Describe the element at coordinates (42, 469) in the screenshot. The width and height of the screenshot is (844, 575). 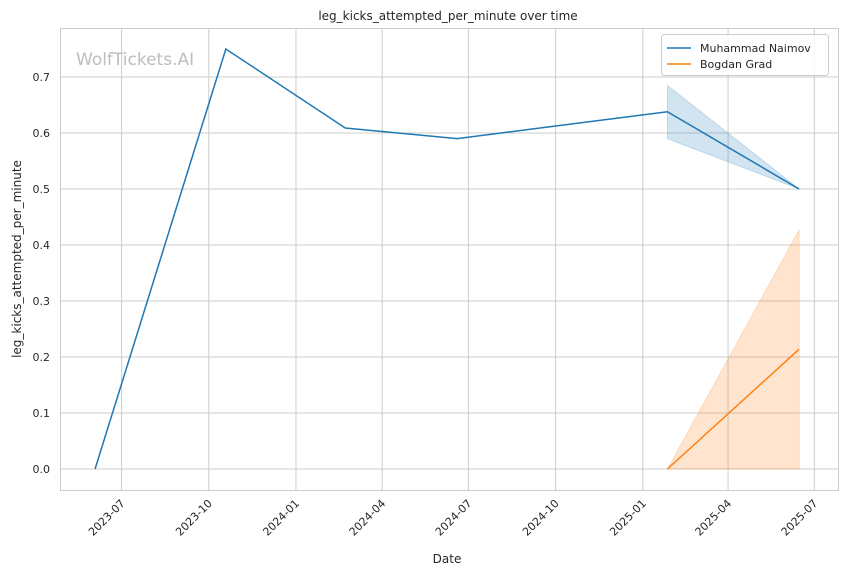
I see `y-tick-label: 0.0` at that location.